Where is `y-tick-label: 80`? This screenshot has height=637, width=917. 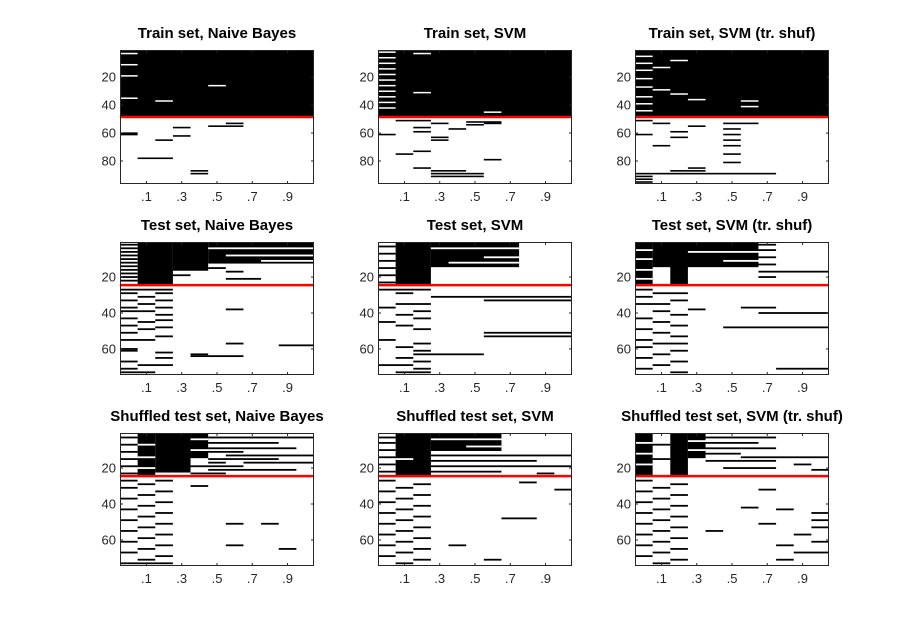 y-tick-label: 80 is located at coordinates (367, 160).